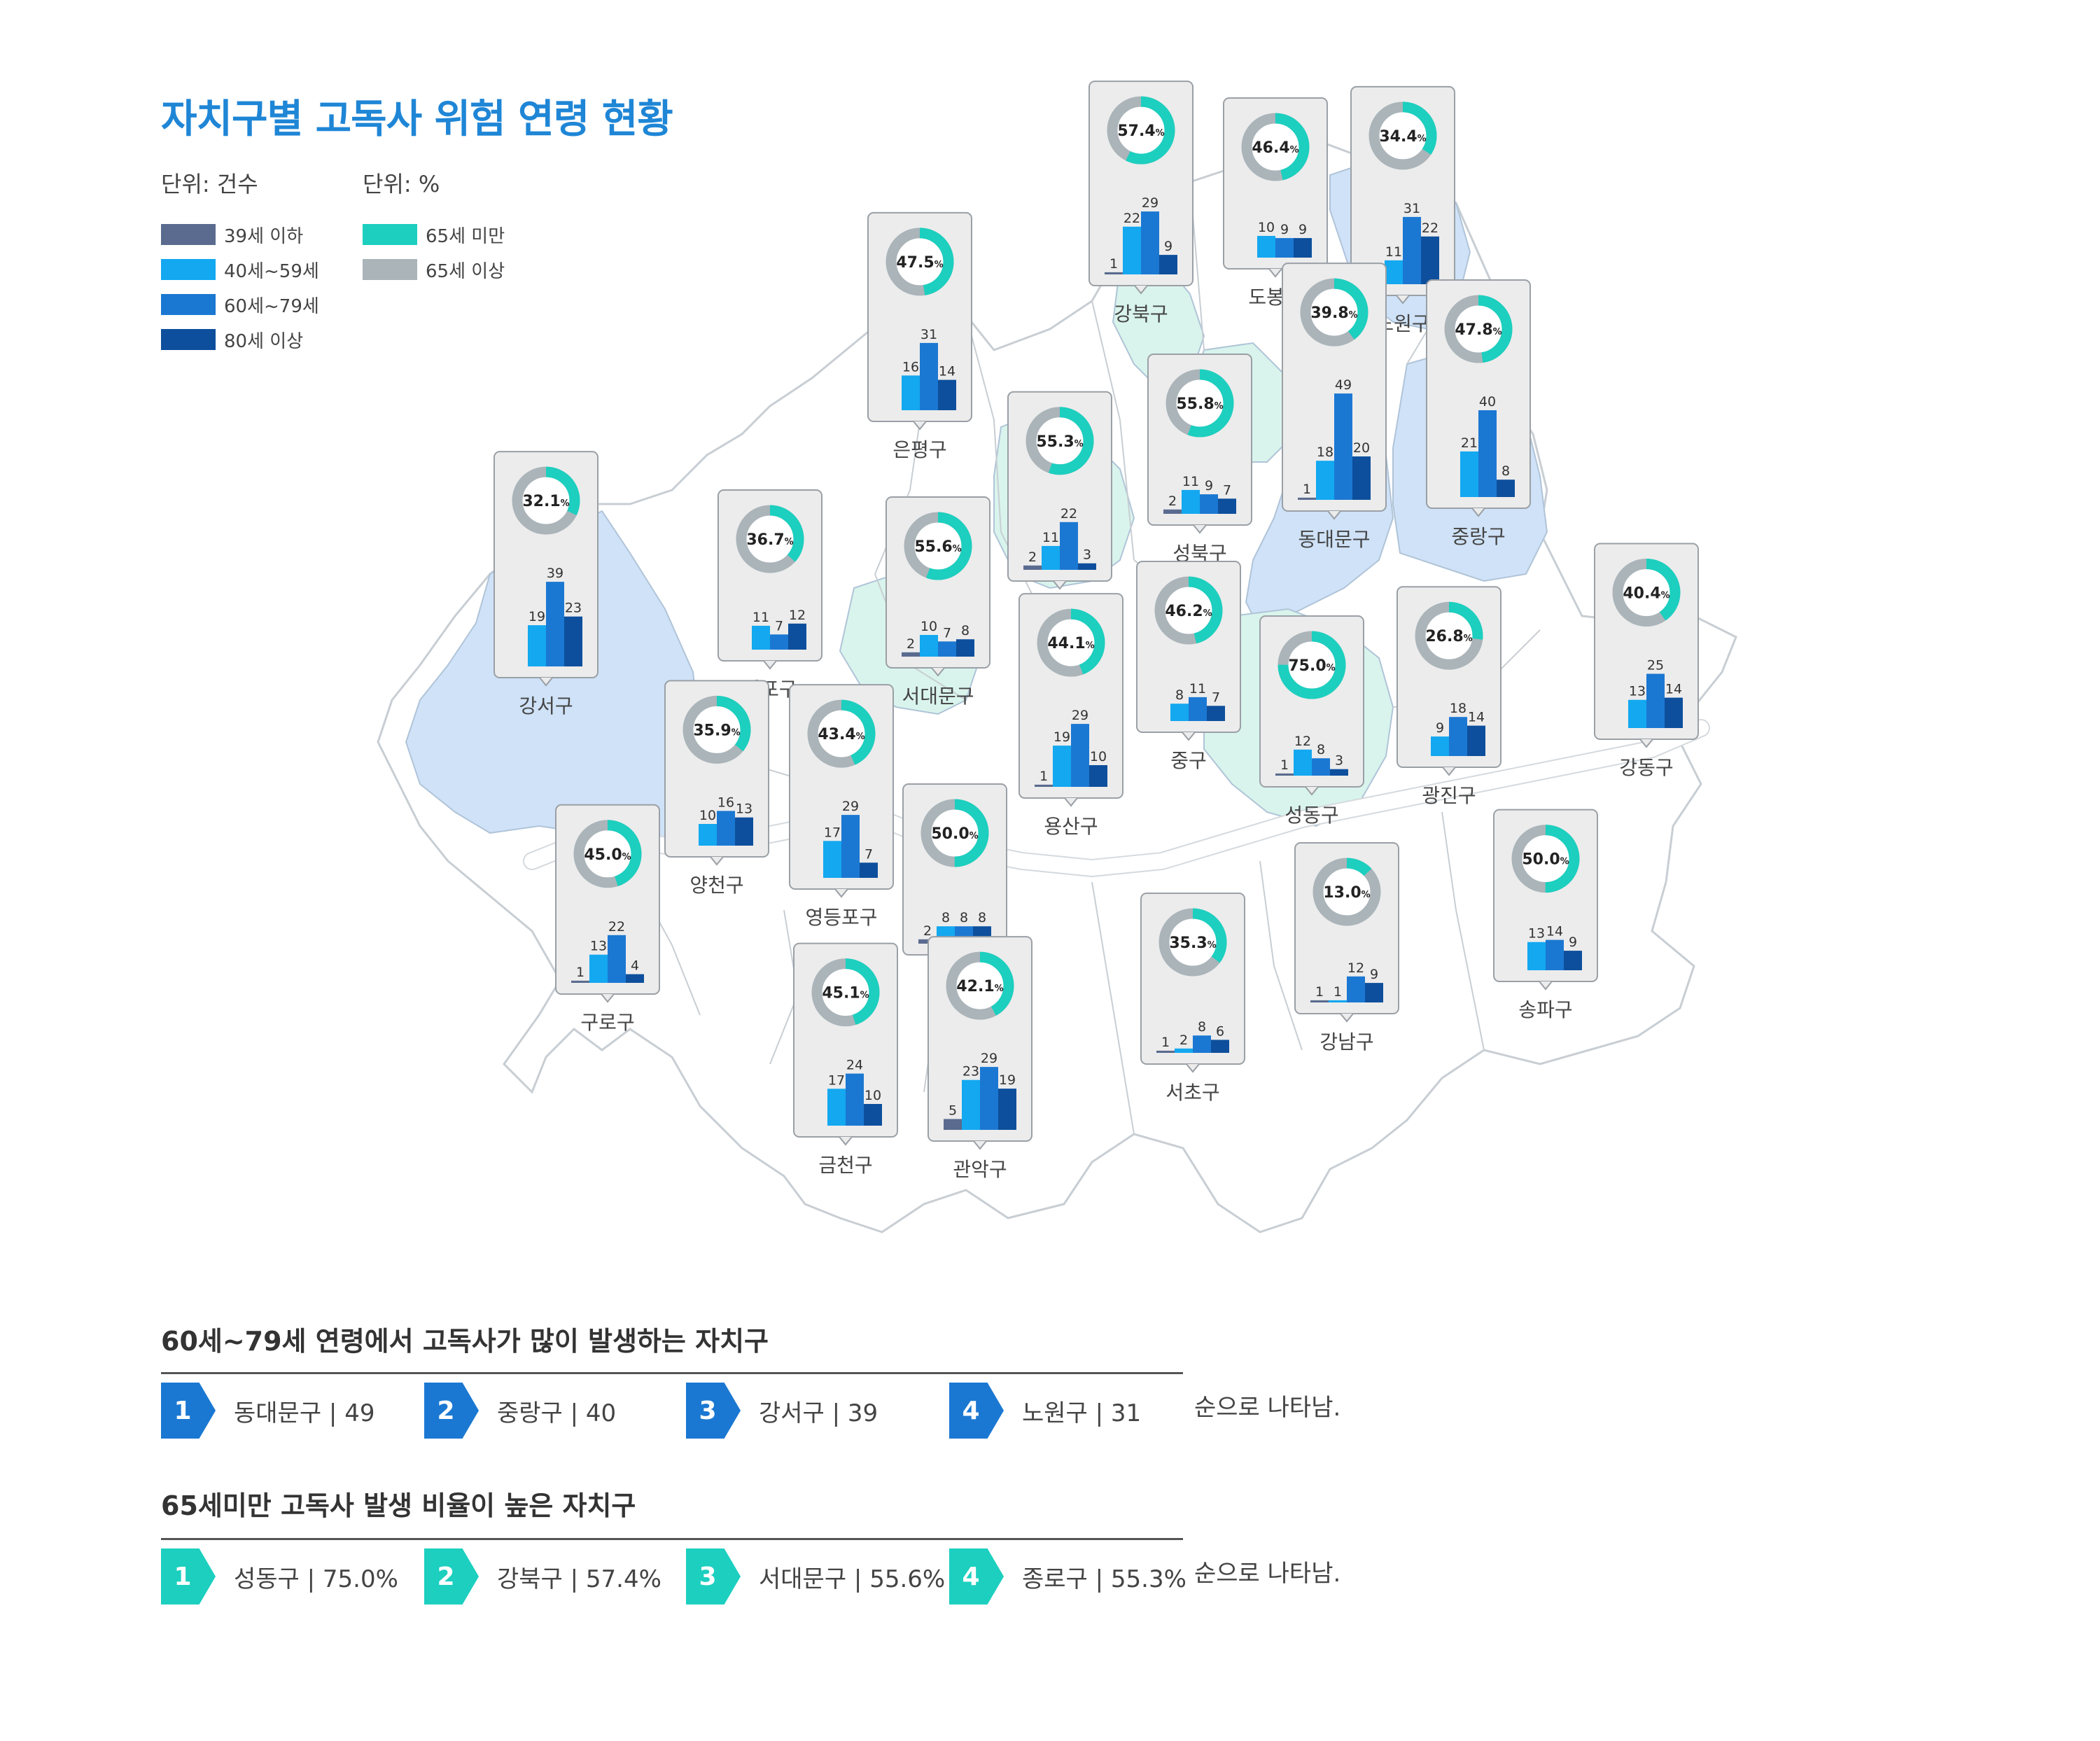 This screenshot has width=2100, height=1741. What do you see at coordinates (708, 1410) in the screenshot?
I see `rank-number: 3` at bounding box center [708, 1410].